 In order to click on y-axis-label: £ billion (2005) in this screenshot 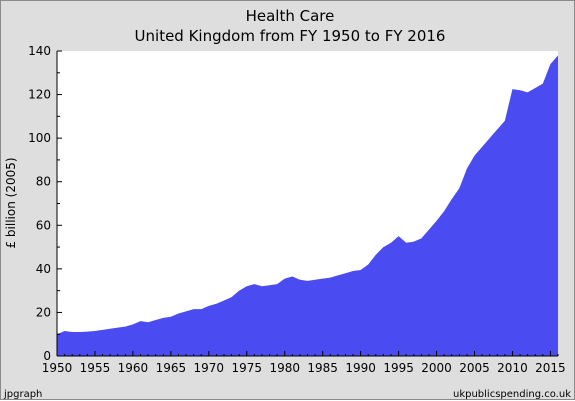, I will do `click(11, 202)`.